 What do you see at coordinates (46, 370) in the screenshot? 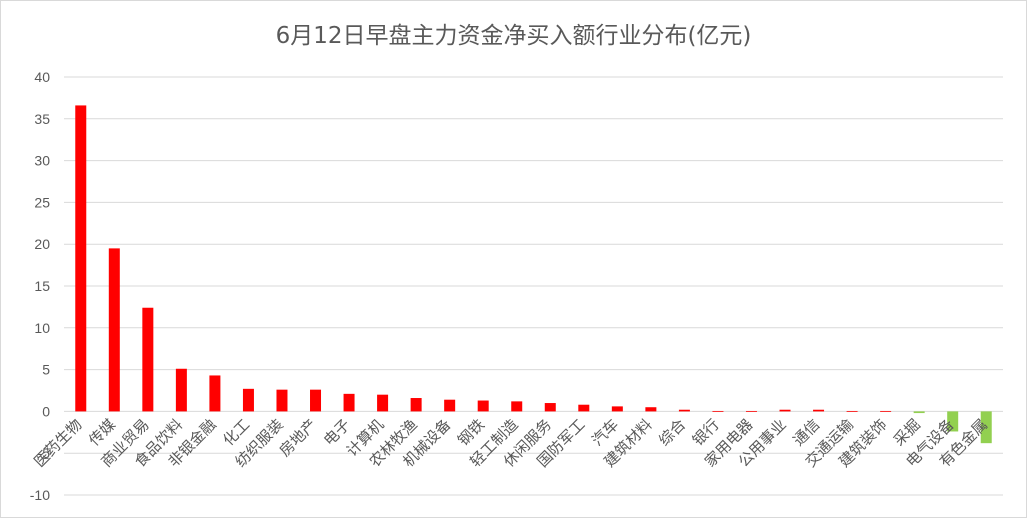
I see `y-tick-label: 5` at bounding box center [46, 370].